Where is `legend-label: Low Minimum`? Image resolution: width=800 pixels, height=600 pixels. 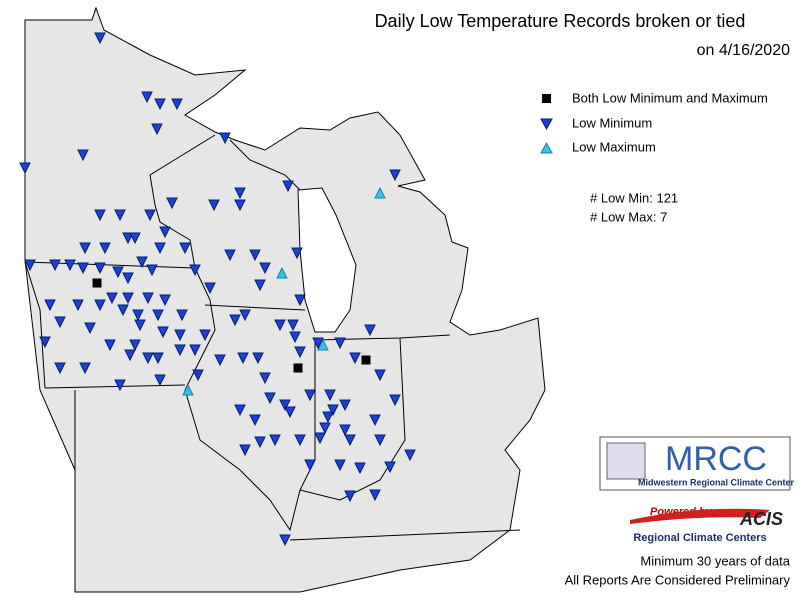 legend-label: Low Minimum is located at coordinates (612, 122).